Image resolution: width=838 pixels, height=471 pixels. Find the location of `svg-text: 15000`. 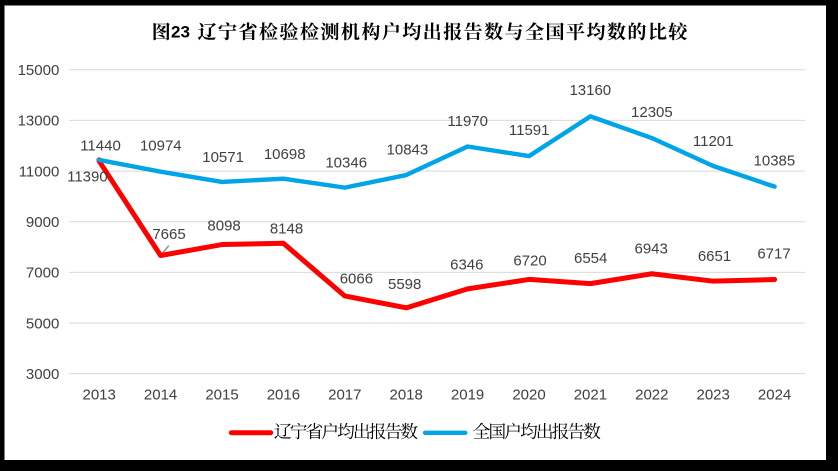

svg-text: 15000 is located at coordinates (39, 70).